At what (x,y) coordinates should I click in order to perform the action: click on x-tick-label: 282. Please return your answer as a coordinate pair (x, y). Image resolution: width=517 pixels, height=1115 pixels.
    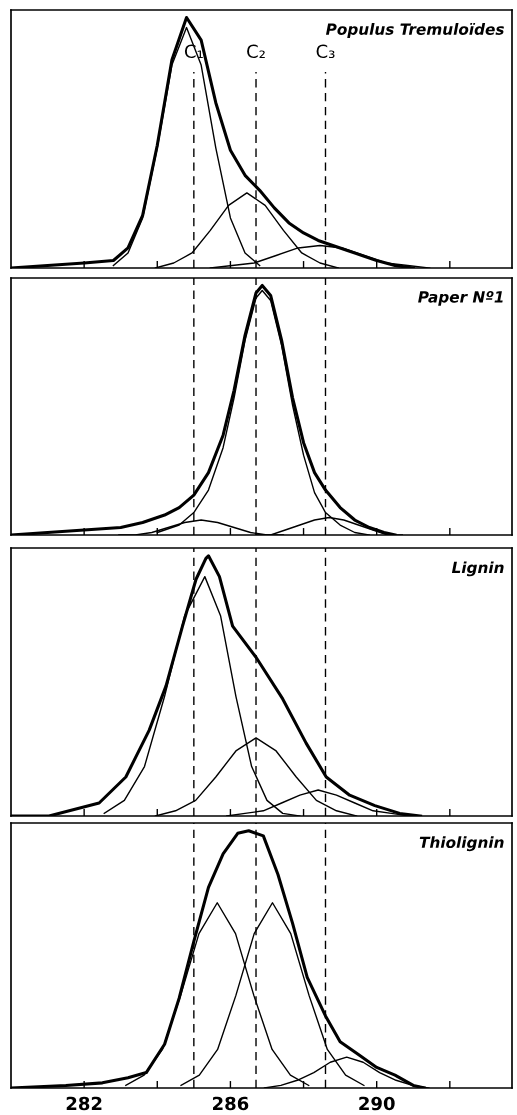
    Looking at the image, I should click on (84, 1103).